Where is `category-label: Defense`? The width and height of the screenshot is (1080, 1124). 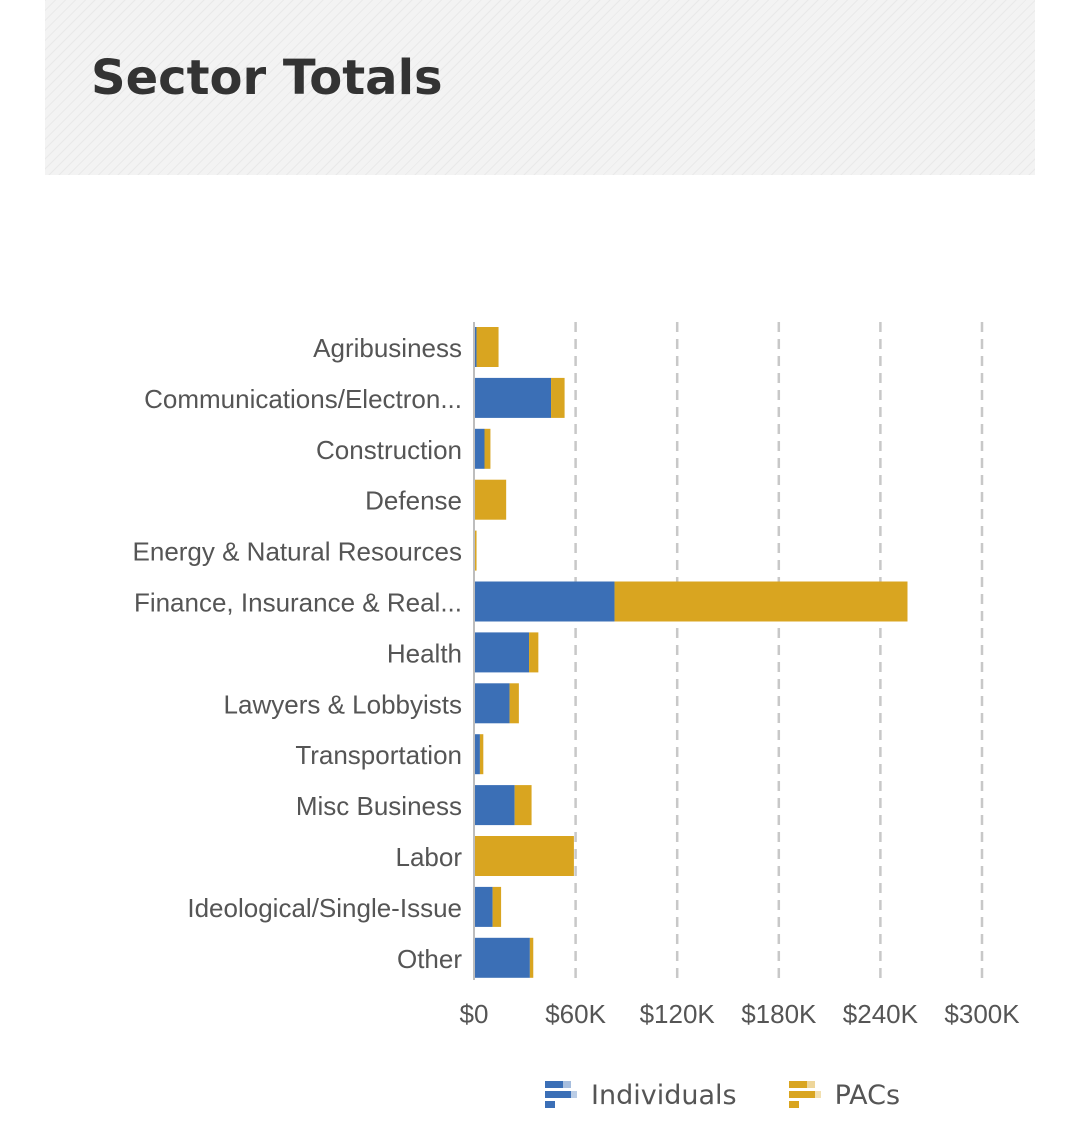 category-label: Defense is located at coordinates (413, 501).